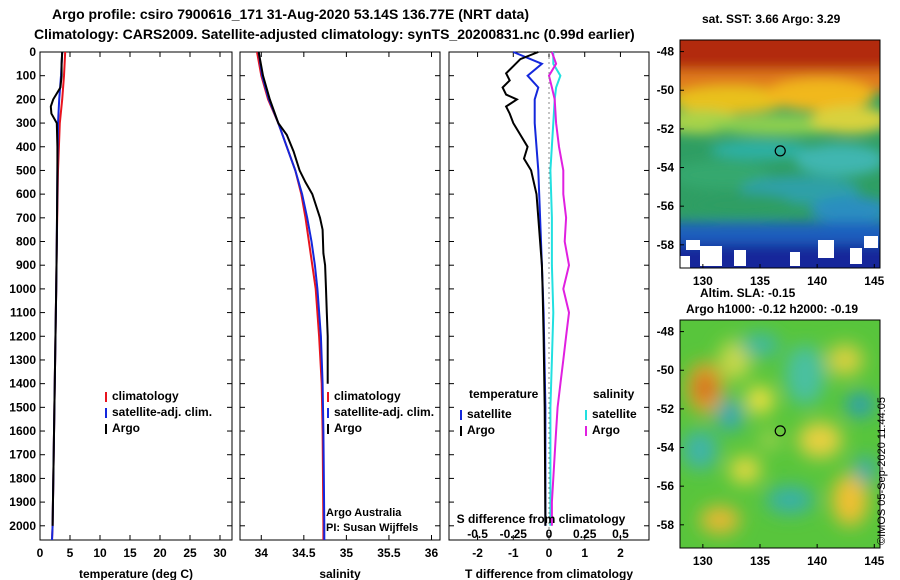 The image size is (900, 580). I want to click on y-tick-label: 1900, so click(22, 502).